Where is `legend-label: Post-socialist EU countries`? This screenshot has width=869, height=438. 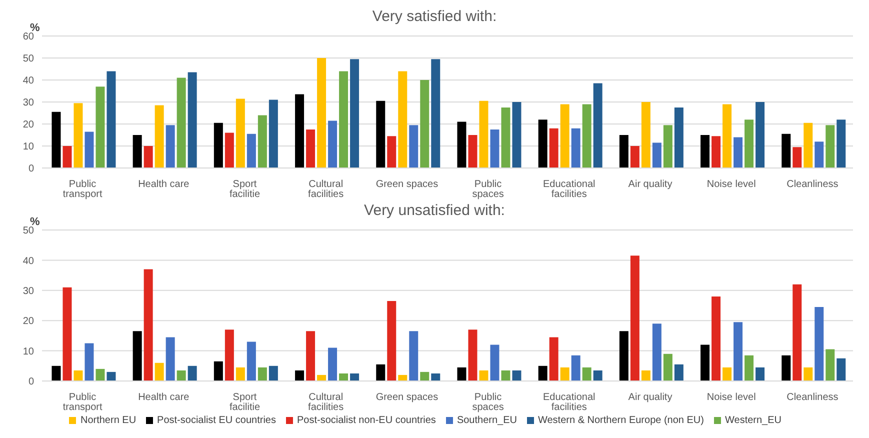
legend-label: Post-socialist EU countries is located at coordinates (216, 420).